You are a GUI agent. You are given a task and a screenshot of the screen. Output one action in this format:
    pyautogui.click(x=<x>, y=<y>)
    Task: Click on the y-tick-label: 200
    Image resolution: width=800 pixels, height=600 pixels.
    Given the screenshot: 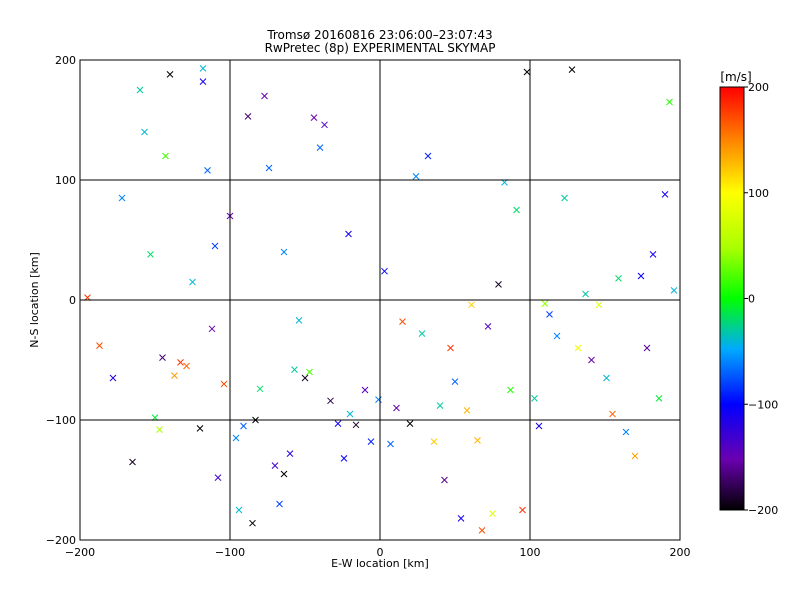 What is the action you would take?
    pyautogui.click(x=65, y=60)
    